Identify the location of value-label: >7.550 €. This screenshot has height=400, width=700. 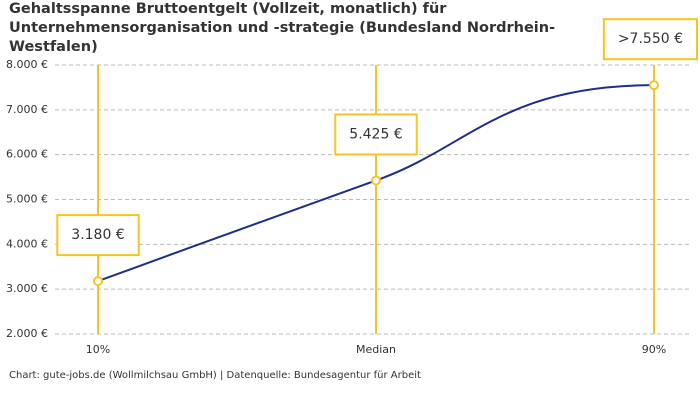
(650, 39).